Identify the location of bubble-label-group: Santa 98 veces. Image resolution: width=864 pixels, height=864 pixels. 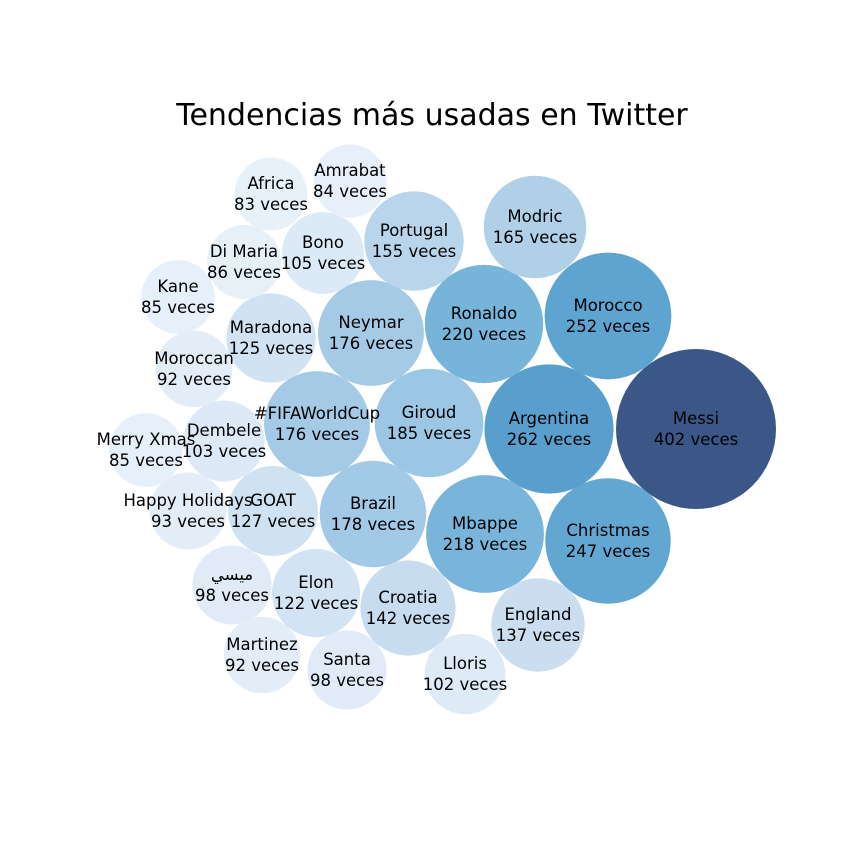
(347, 670).